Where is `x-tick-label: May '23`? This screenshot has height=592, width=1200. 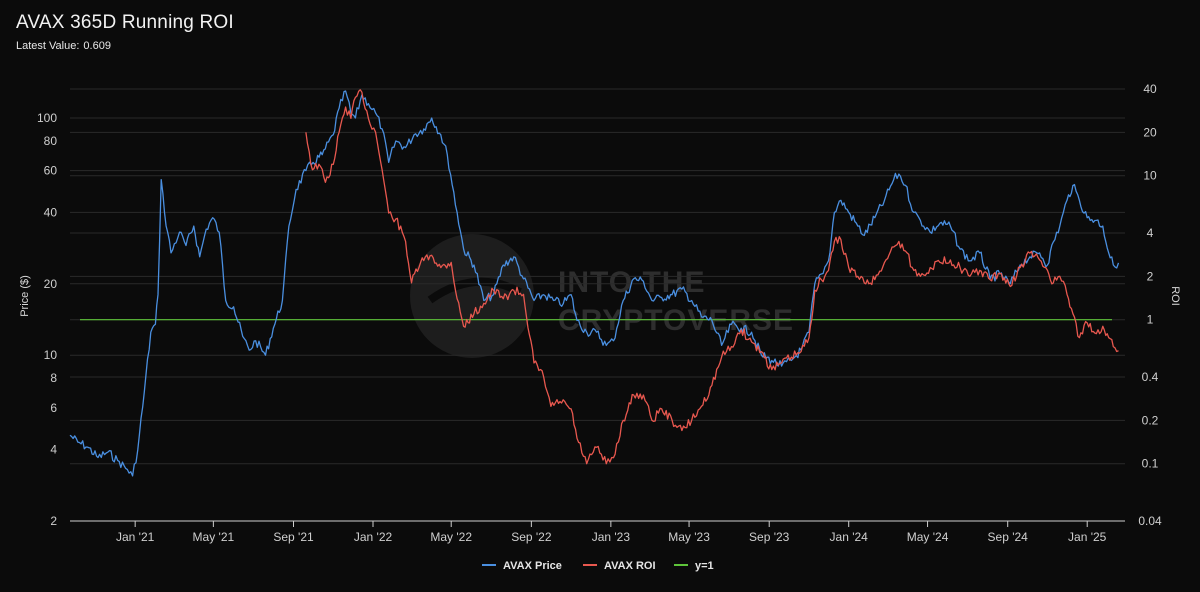
x-tick-label: May '23 is located at coordinates (689, 537).